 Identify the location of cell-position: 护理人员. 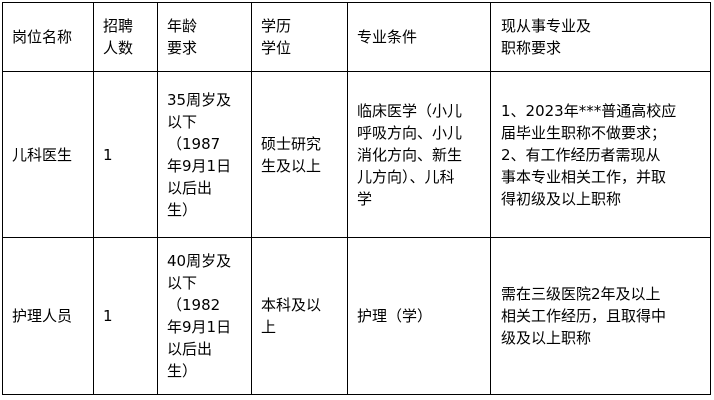
(48, 316).